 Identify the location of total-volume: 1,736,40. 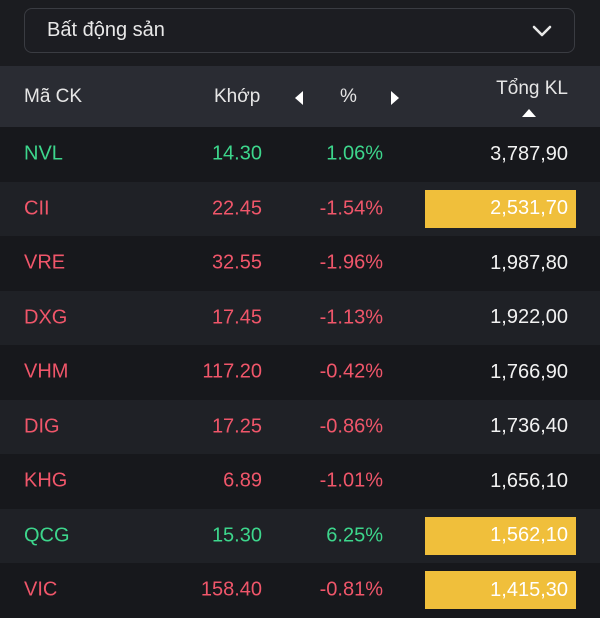
(529, 426).